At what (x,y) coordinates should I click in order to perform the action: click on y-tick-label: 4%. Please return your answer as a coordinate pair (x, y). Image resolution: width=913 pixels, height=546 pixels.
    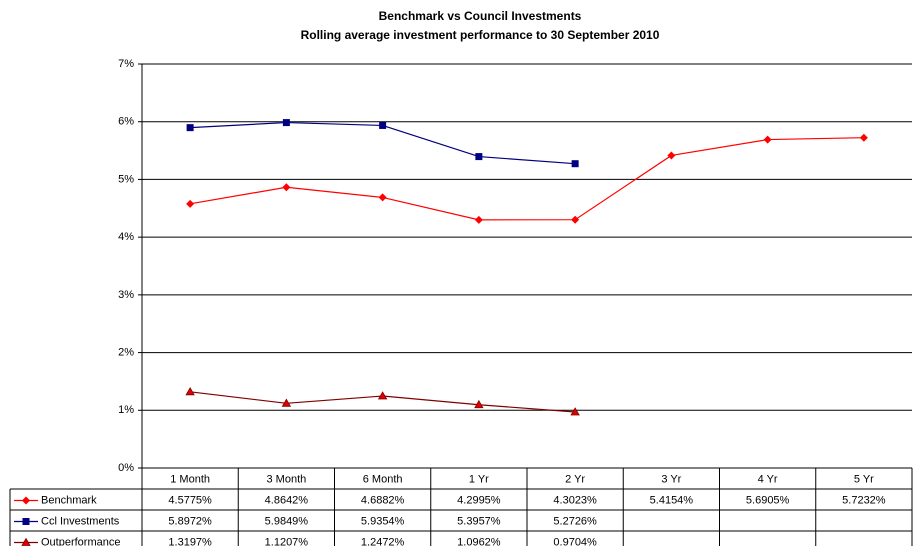
    Looking at the image, I should click on (126, 237).